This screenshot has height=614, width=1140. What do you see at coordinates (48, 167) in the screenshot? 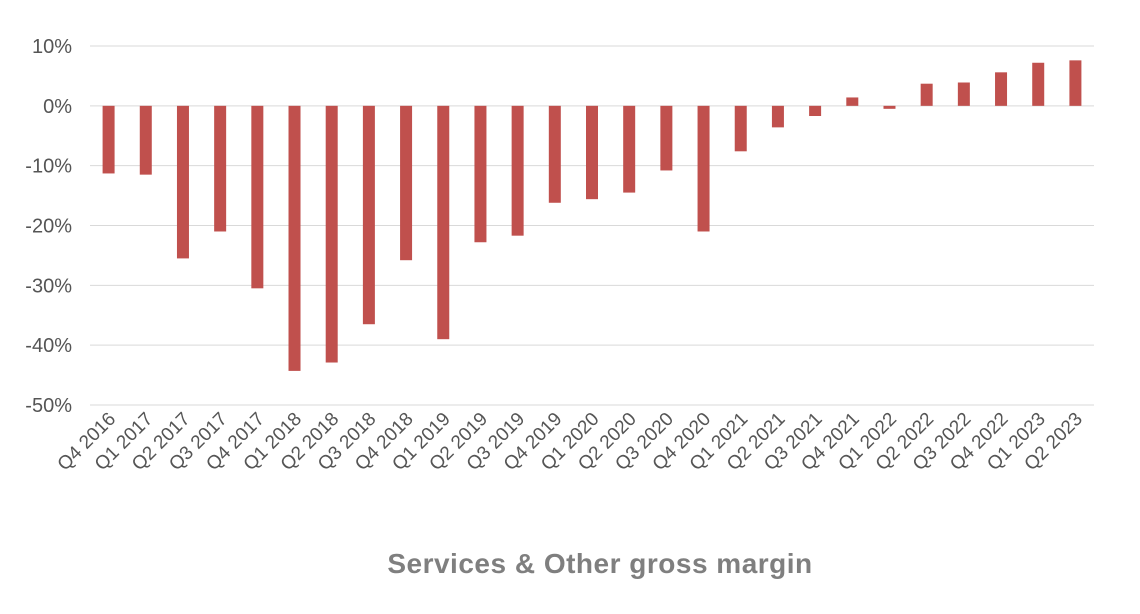
I see `y-tick-label: -10%` at bounding box center [48, 167].